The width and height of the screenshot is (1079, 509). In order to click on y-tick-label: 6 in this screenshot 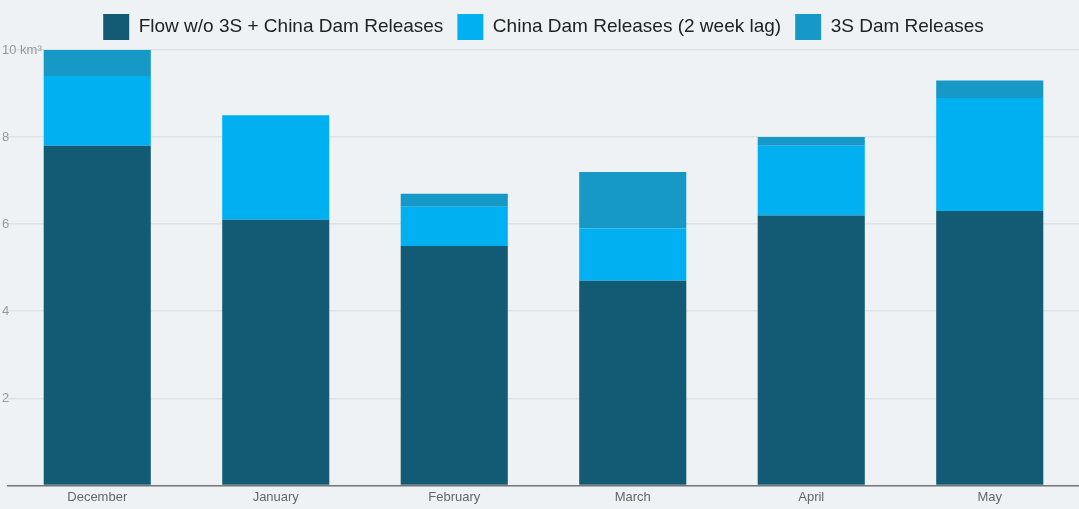, I will do `click(6, 223)`.